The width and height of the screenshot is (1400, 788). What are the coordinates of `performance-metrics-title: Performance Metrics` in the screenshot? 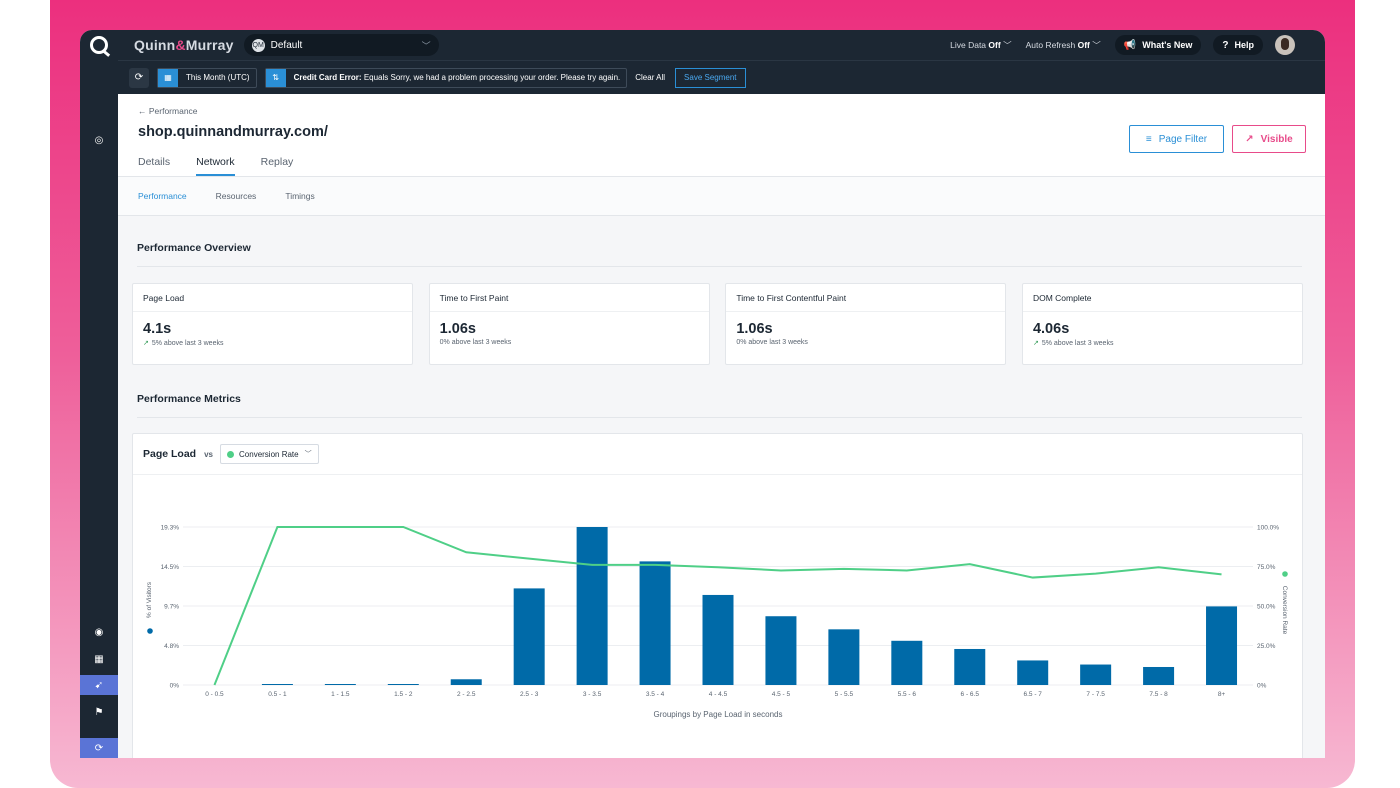 It's located at (189, 399).